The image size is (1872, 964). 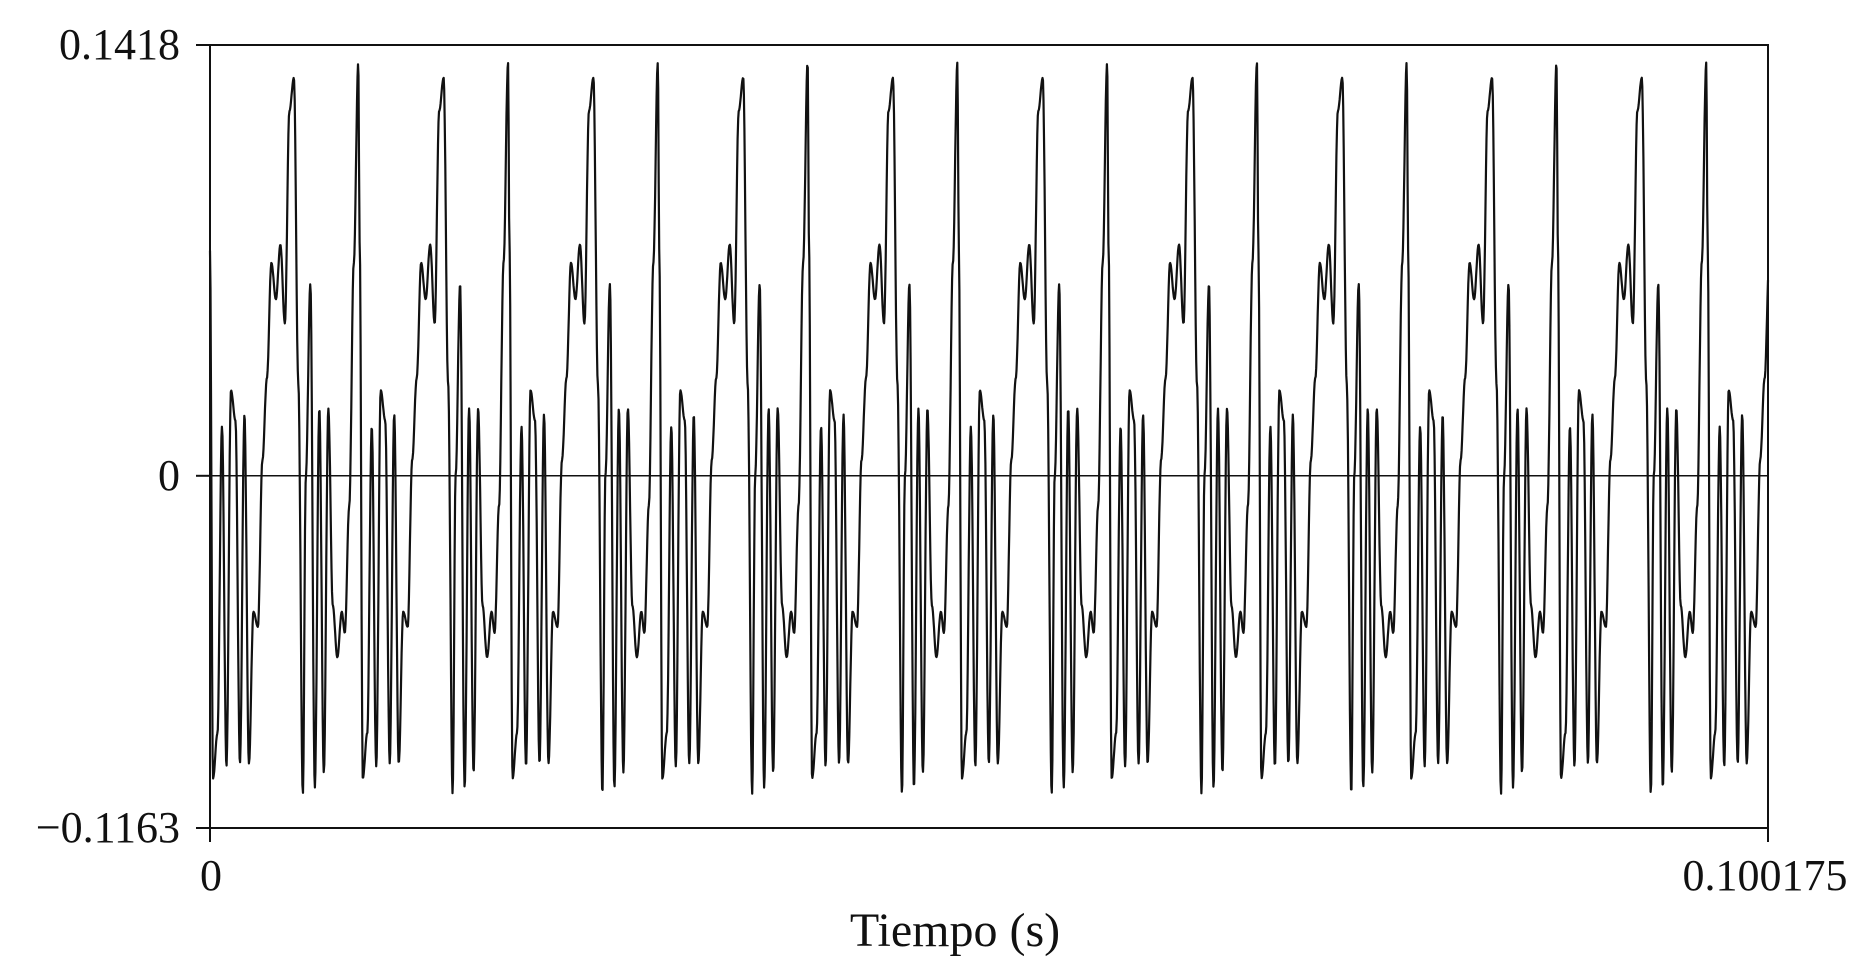 I want to click on y-tick-label-zero: 0, so click(x=169, y=475).